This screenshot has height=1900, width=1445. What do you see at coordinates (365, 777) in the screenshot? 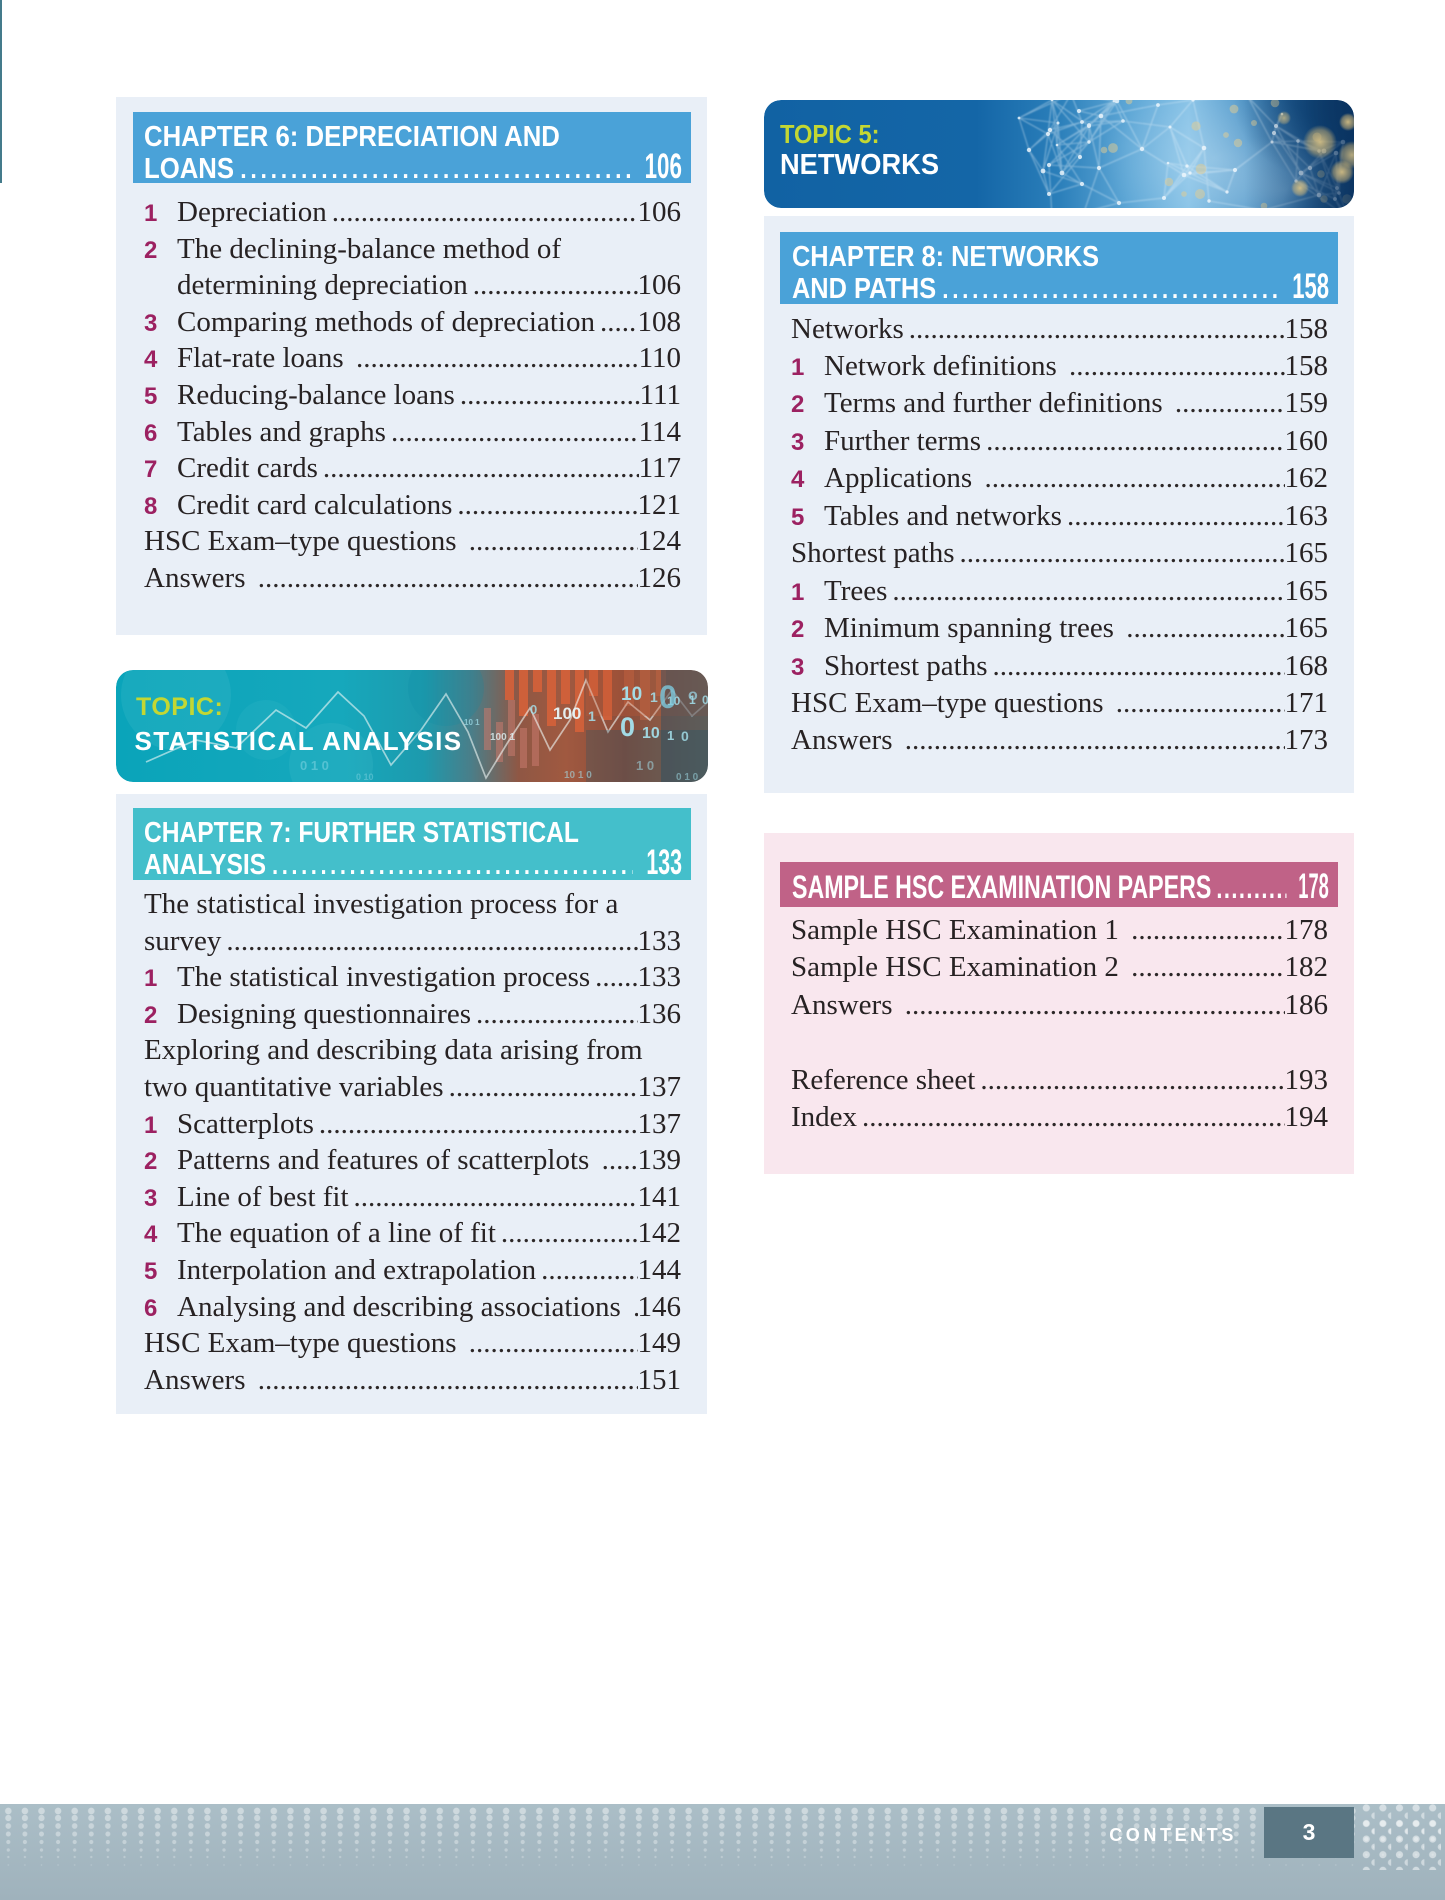
I see `svg-text: 0 10` at bounding box center [365, 777].